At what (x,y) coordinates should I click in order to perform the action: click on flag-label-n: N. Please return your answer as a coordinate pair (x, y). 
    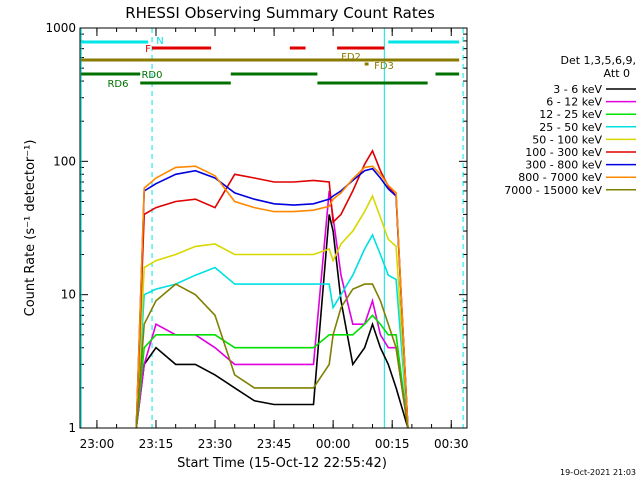
    Looking at the image, I should click on (159, 41).